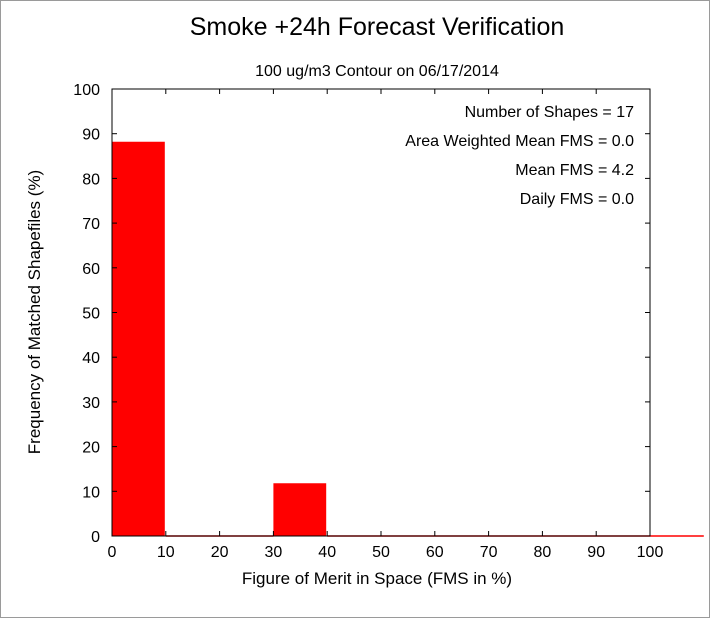  I want to click on x-tick-label: 30, so click(274, 552).